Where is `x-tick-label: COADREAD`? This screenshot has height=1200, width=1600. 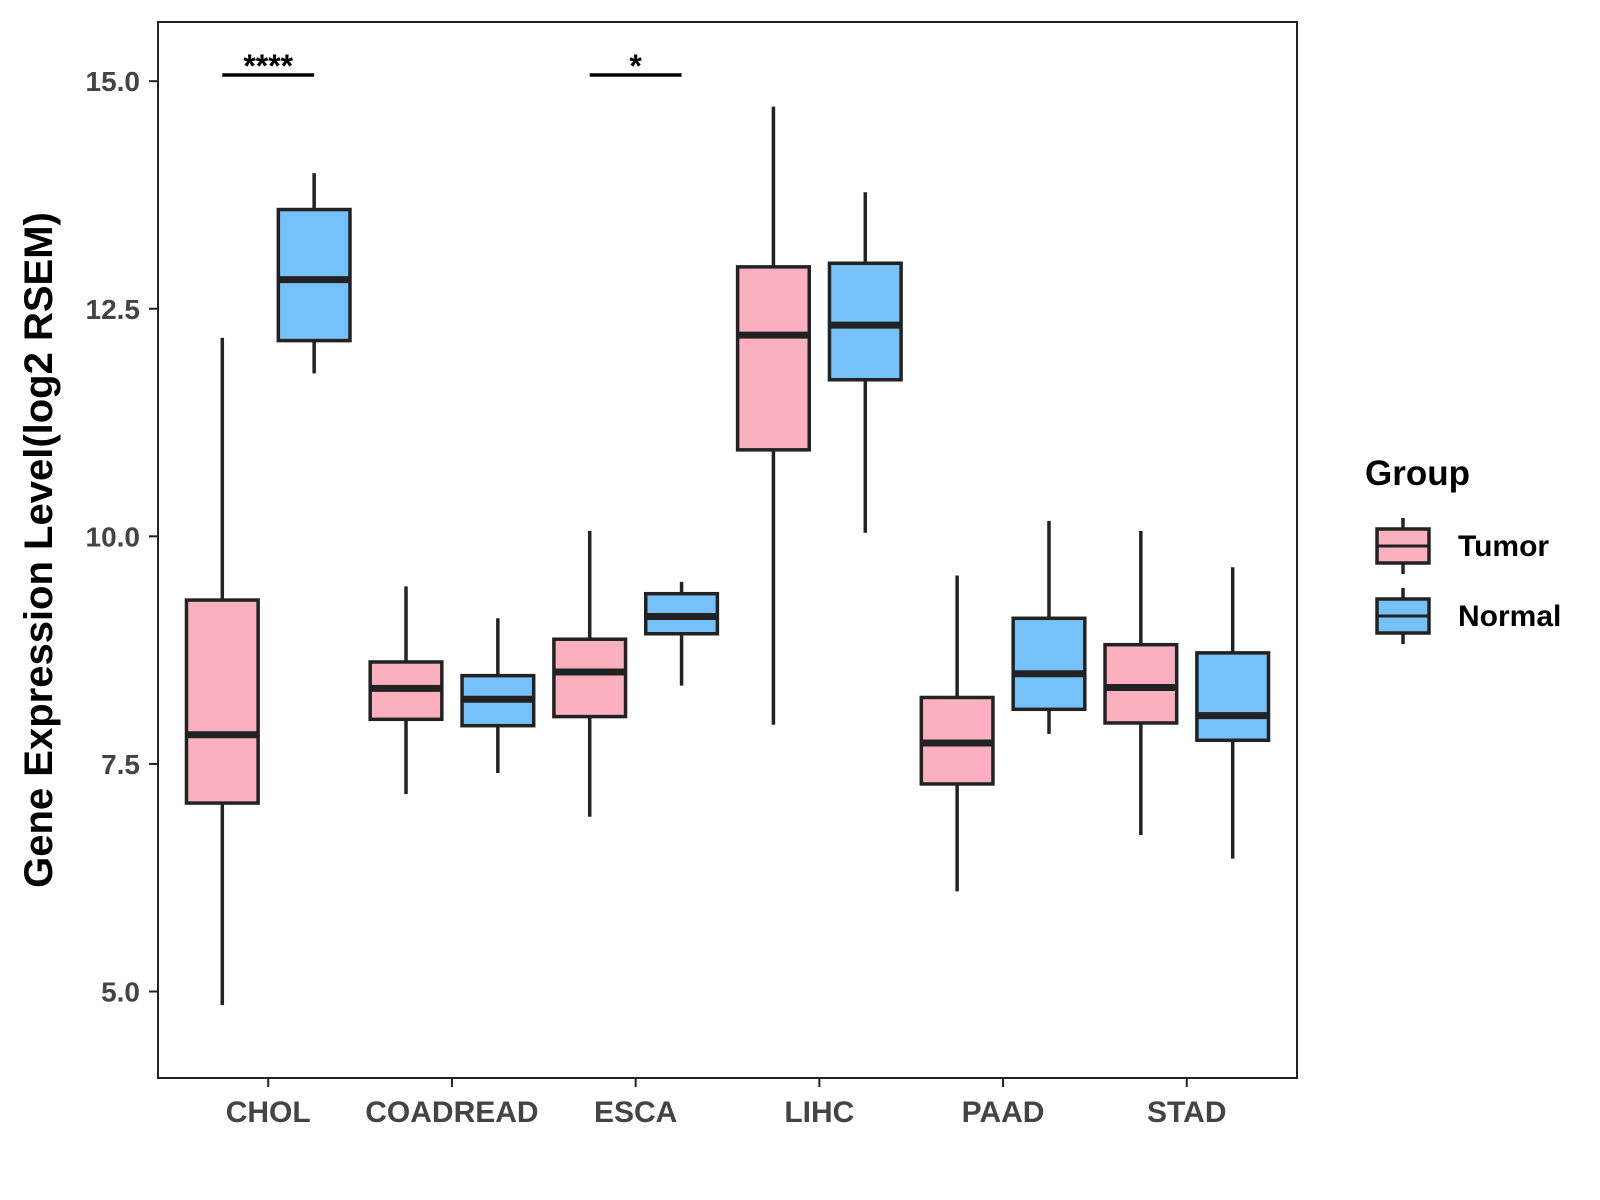 x-tick-label: COADREAD is located at coordinates (451, 1112).